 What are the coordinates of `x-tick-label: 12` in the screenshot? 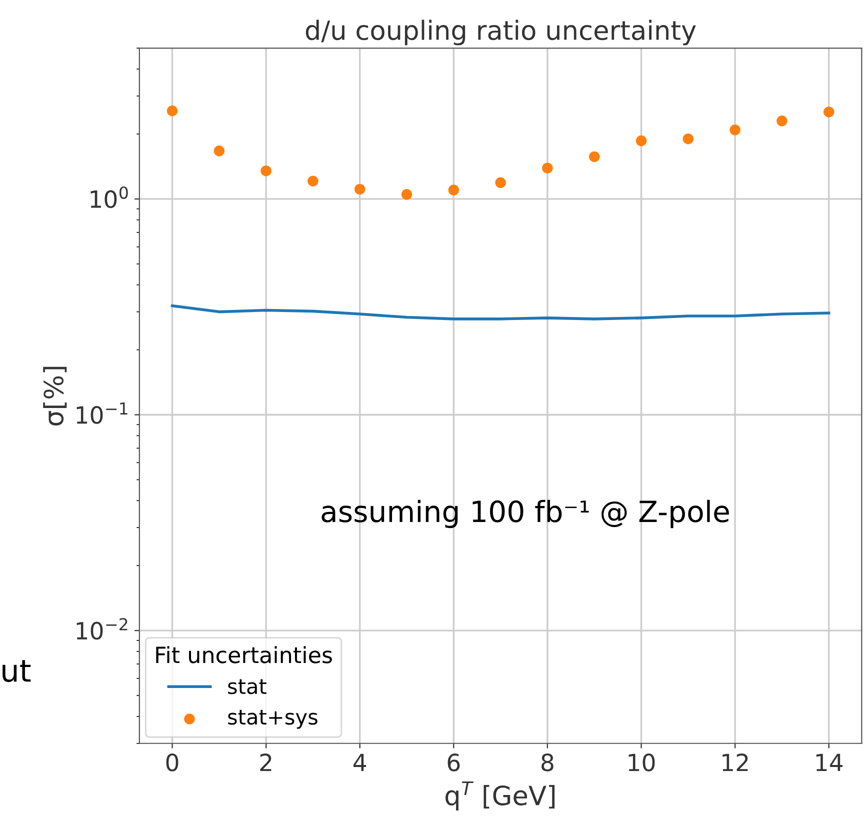 It's located at (735, 763).